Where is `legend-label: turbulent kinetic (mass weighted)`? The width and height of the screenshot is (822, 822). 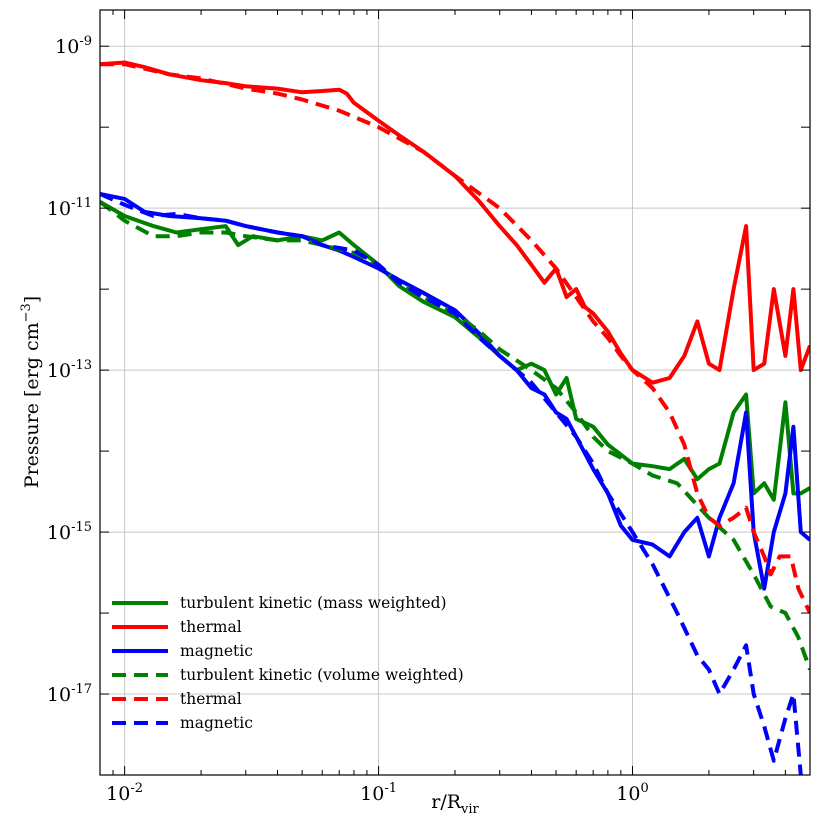
legend-label: turbulent kinetic (mass weighted) is located at coordinates (313, 603).